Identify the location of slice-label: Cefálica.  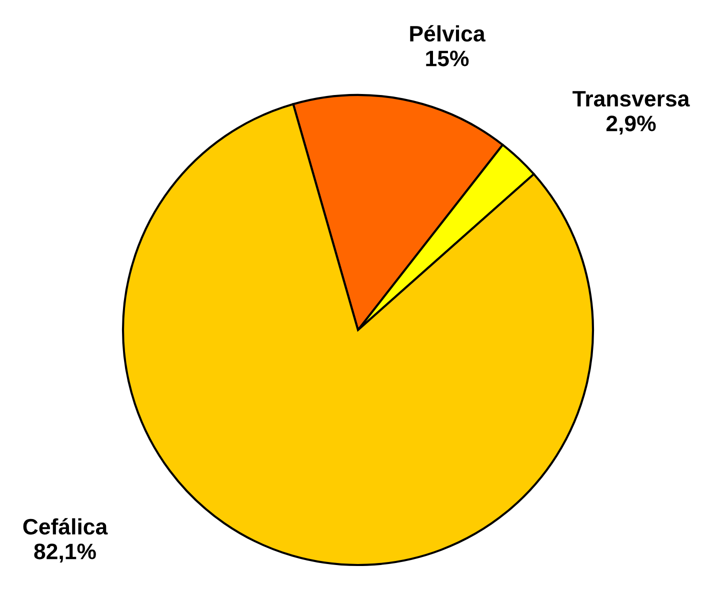
(65, 526).